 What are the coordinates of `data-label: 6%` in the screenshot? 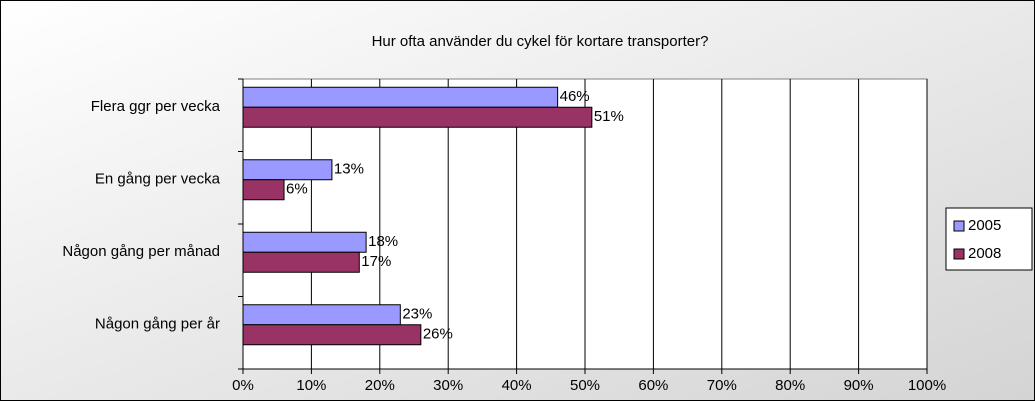 It's located at (297, 189).